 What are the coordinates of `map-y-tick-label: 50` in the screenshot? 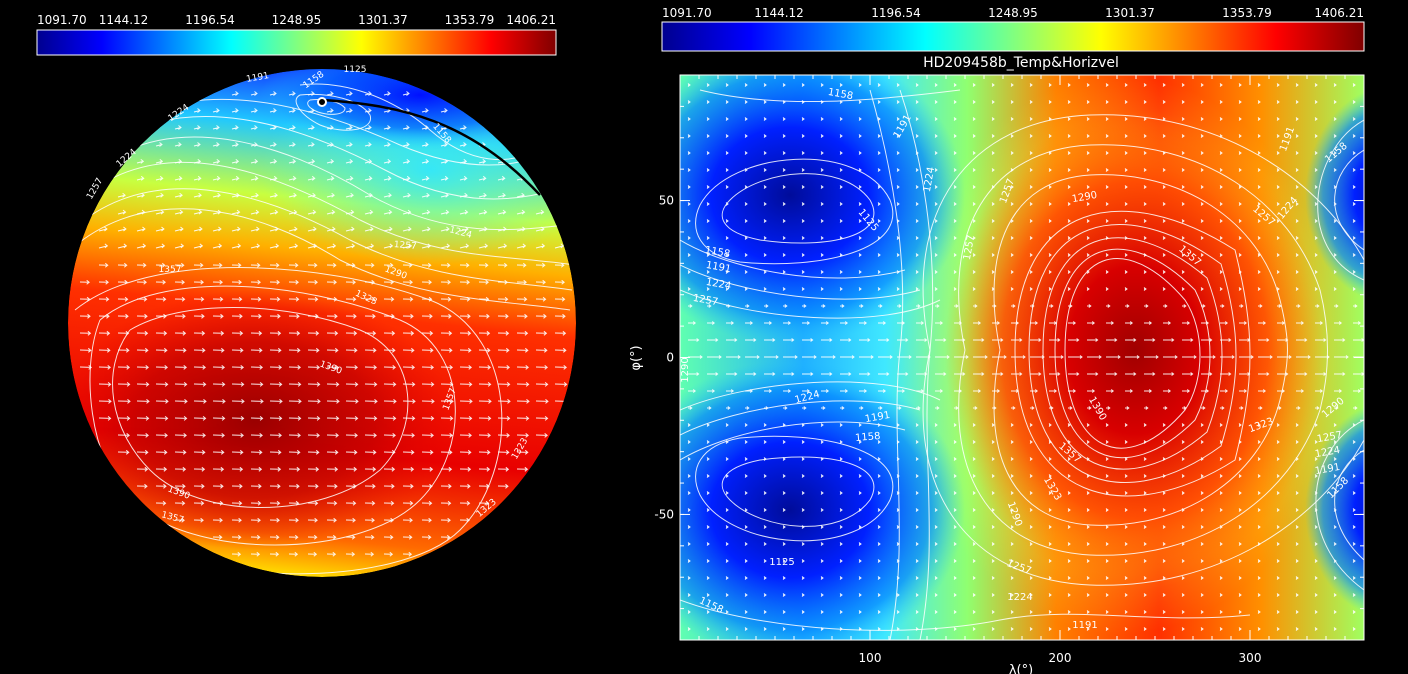 It's located at (666, 201).